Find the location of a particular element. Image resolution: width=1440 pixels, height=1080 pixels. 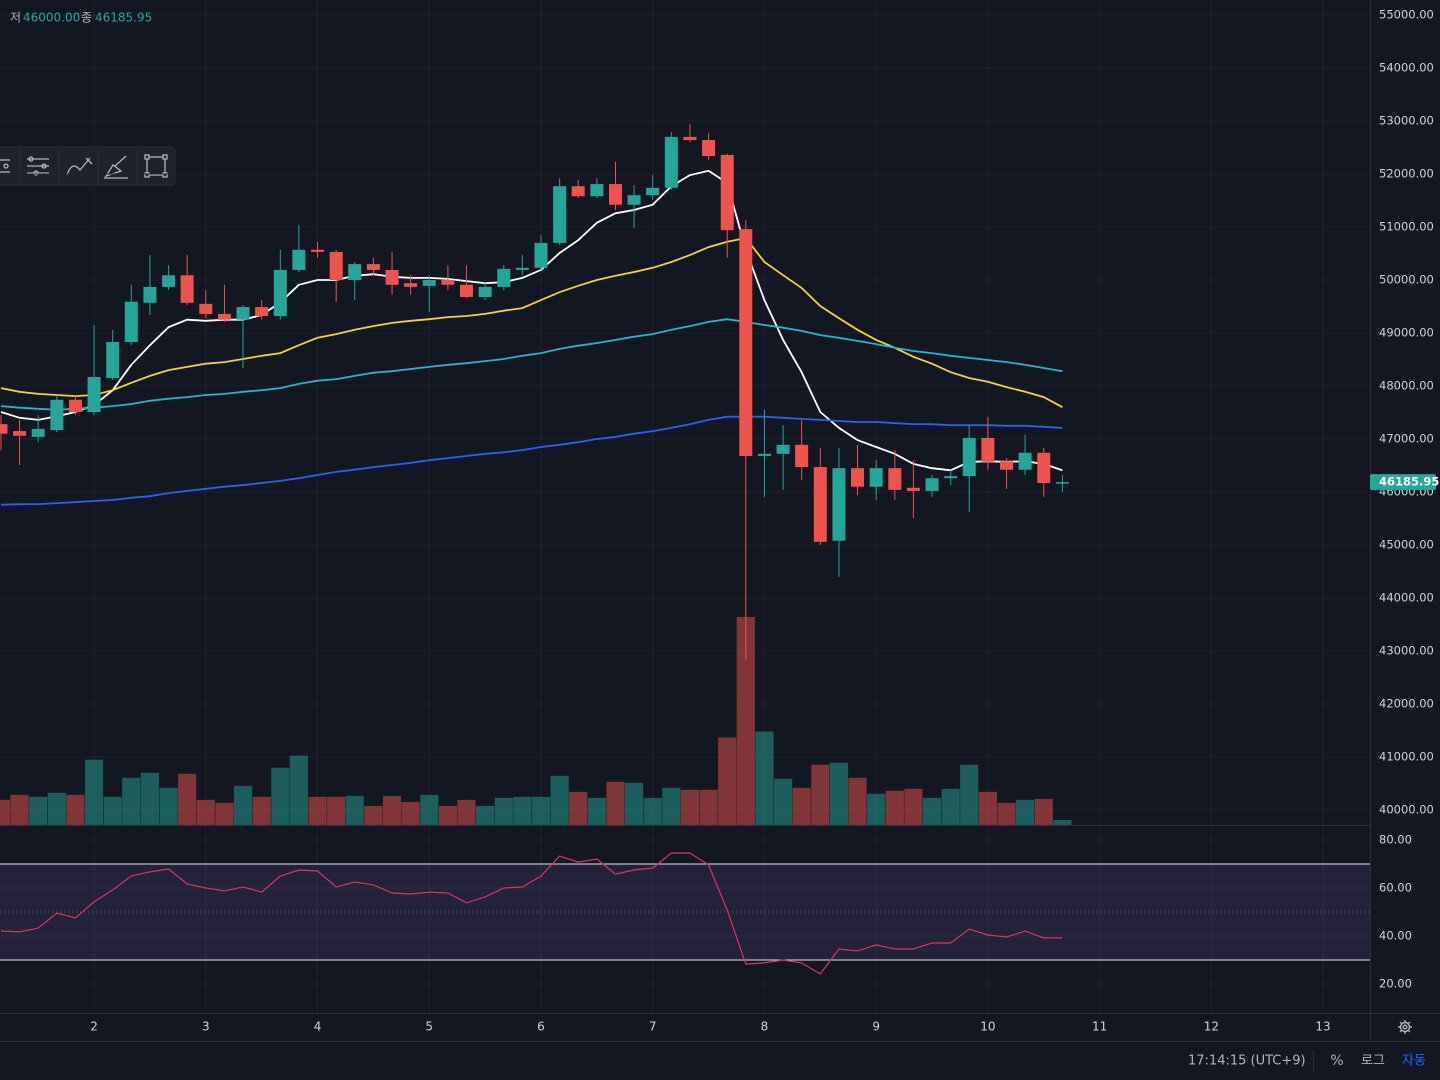

legend-label: 종 is located at coordinates (86, 18).